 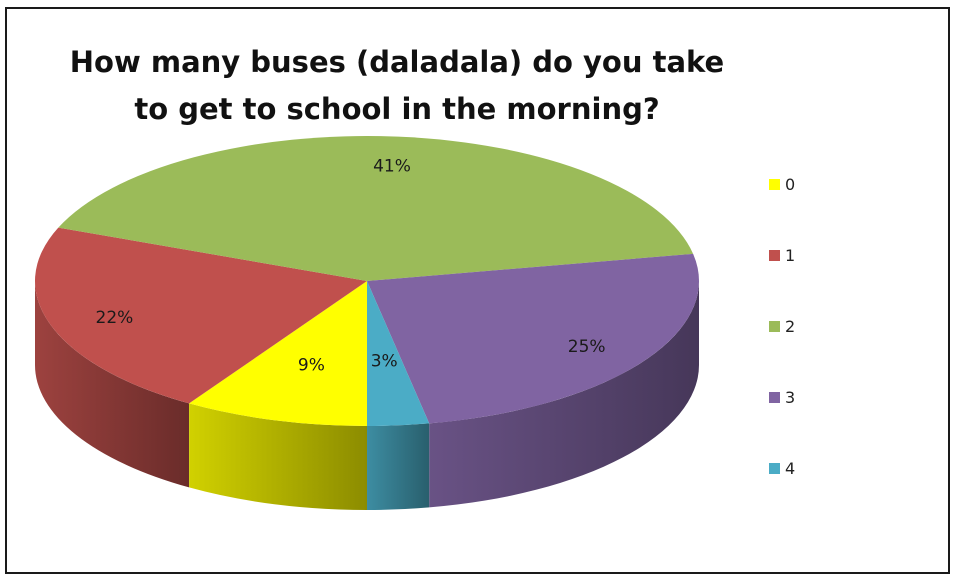 What do you see at coordinates (782, 255) in the screenshot?
I see `legend-item-1: 1` at bounding box center [782, 255].